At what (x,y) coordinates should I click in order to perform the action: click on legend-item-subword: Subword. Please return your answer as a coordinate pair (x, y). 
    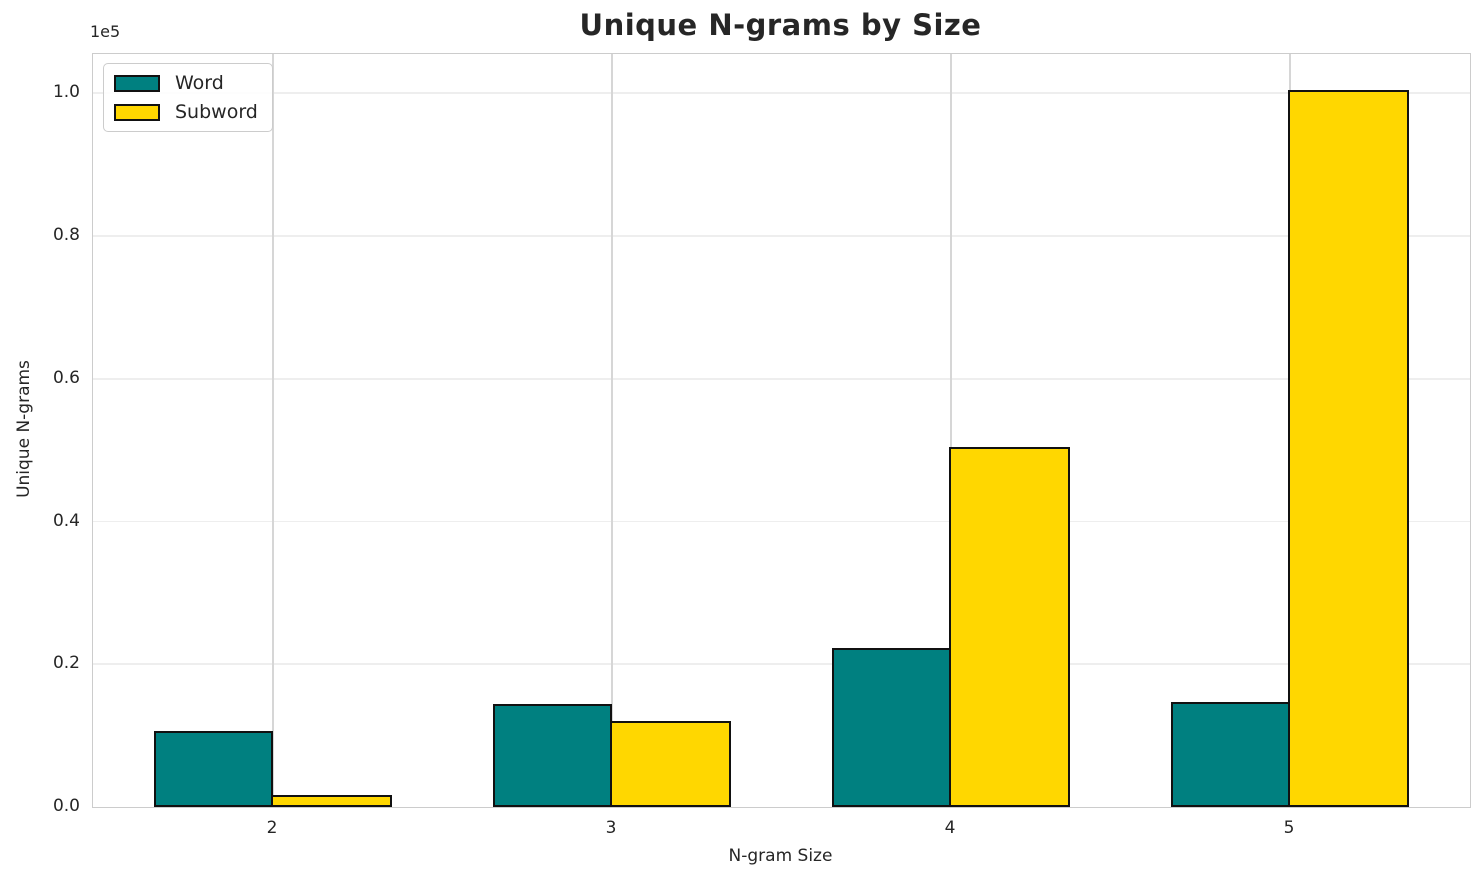
    Looking at the image, I should click on (186, 112).